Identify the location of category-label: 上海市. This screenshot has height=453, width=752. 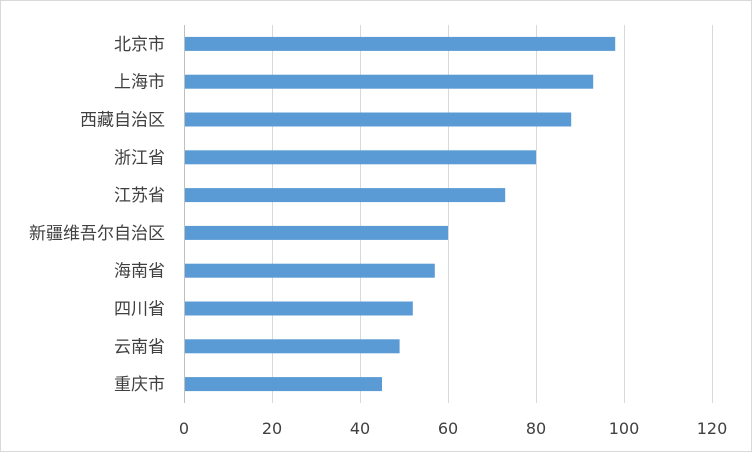
(139, 83).